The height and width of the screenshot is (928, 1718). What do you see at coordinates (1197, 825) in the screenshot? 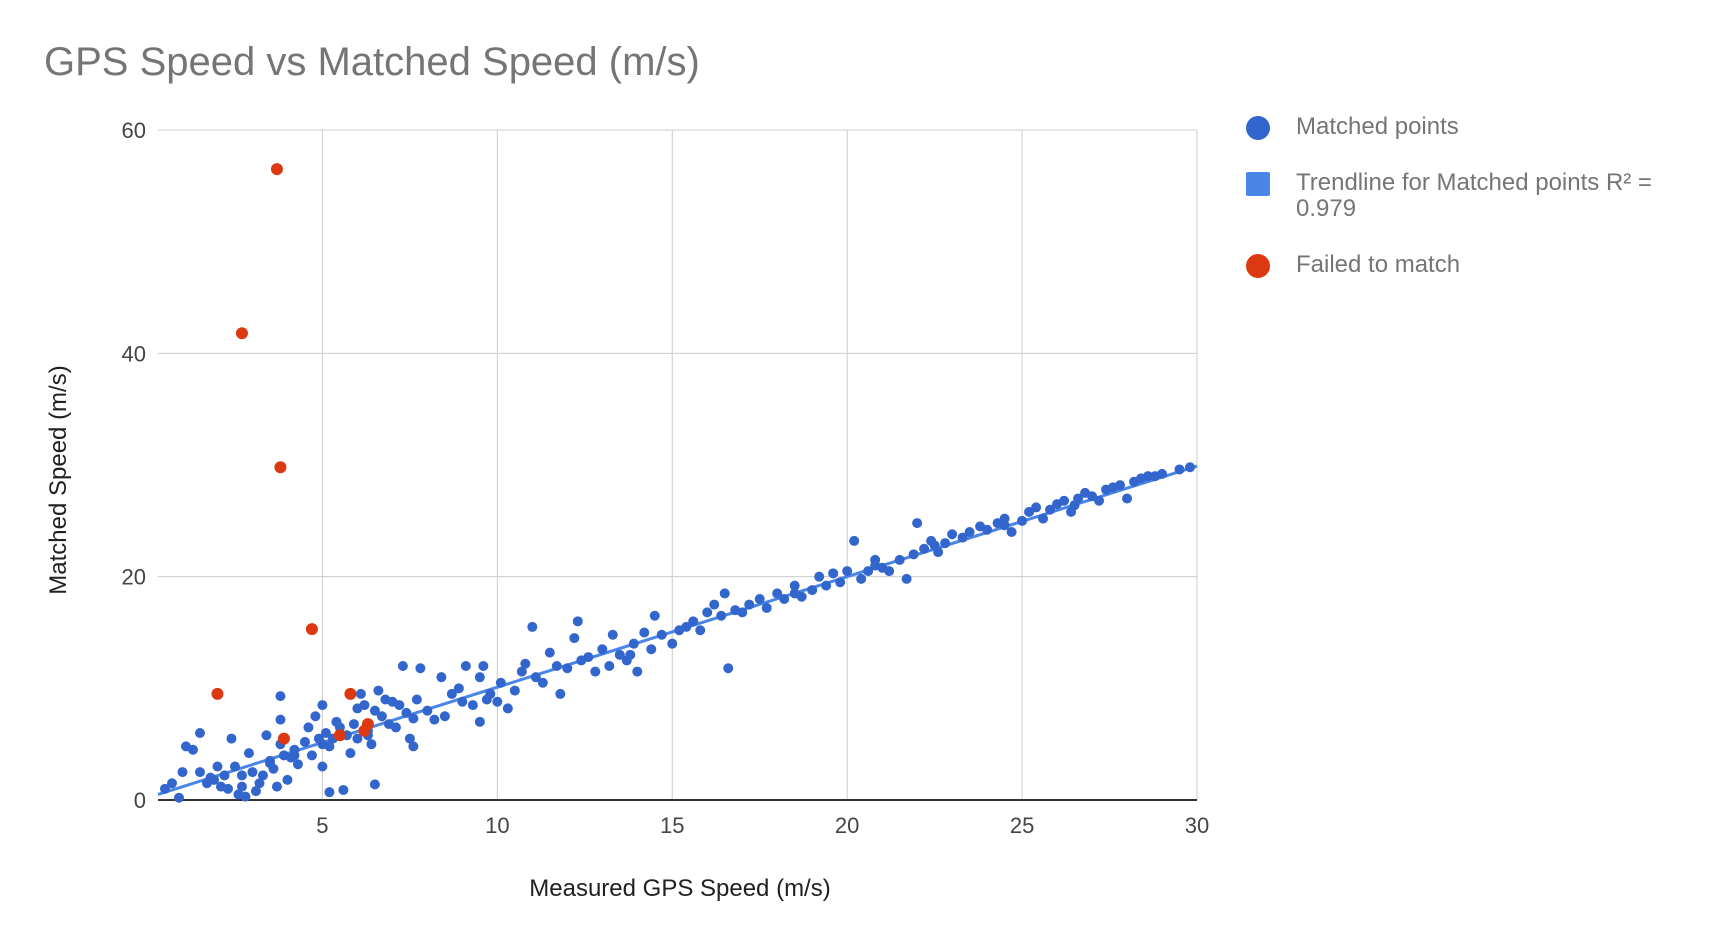
I see `x-tick-label: 30` at bounding box center [1197, 825].